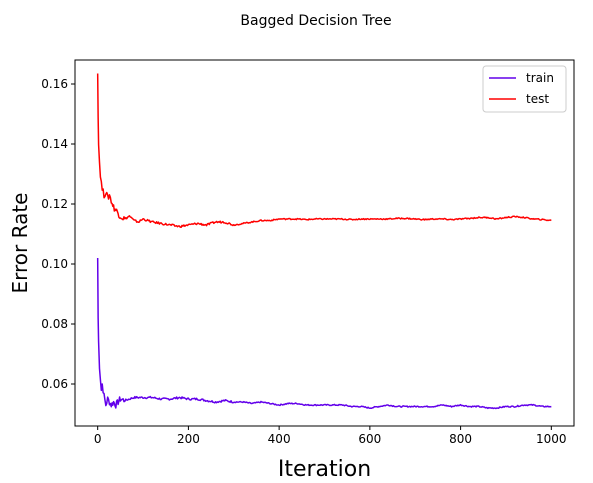 The height and width of the screenshot is (483, 593). What do you see at coordinates (315, 21) in the screenshot?
I see `chart-title: Bagged Decision Tree` at bounding box center [315, 21].